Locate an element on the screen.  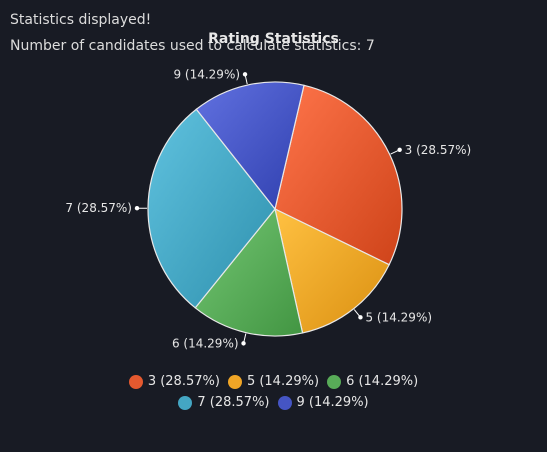
data-label-5: 5 (14.29%) is located at coordinates (398, 317).